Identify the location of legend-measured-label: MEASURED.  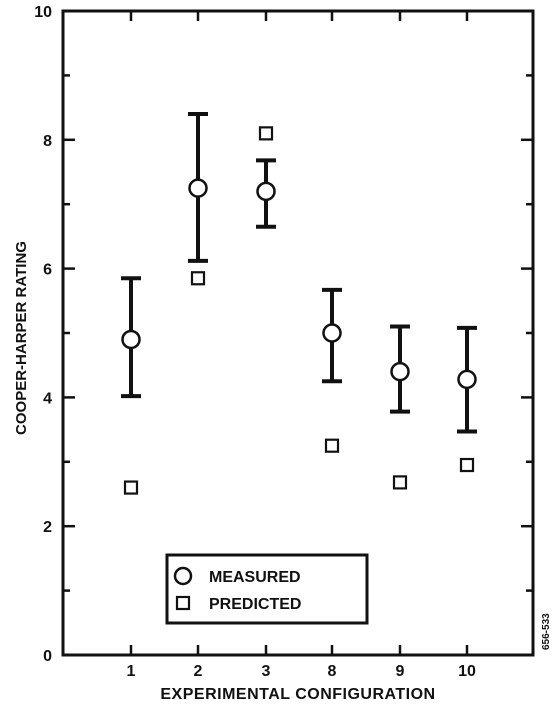
(255, 577).